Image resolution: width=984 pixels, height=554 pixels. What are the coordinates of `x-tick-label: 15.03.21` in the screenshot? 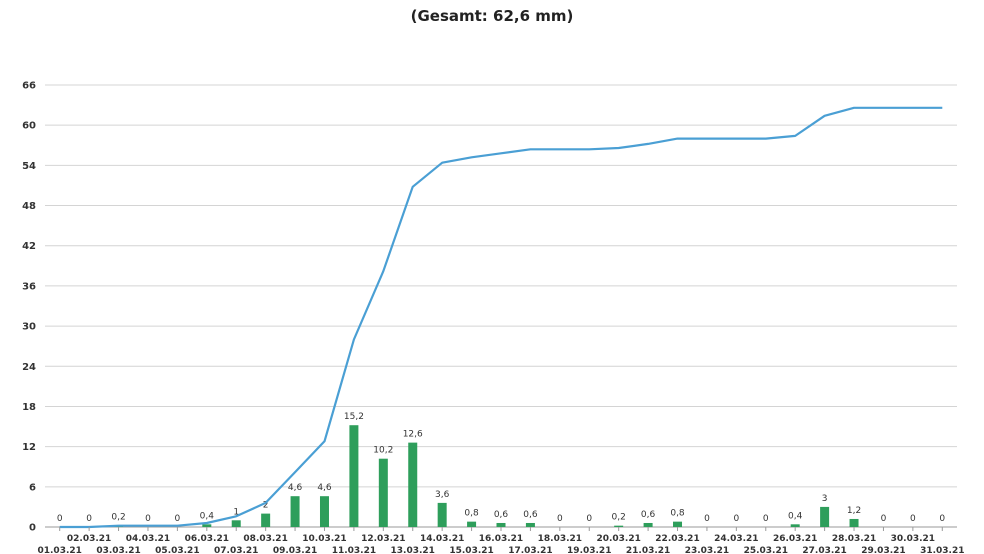 It's located at (471, 550).